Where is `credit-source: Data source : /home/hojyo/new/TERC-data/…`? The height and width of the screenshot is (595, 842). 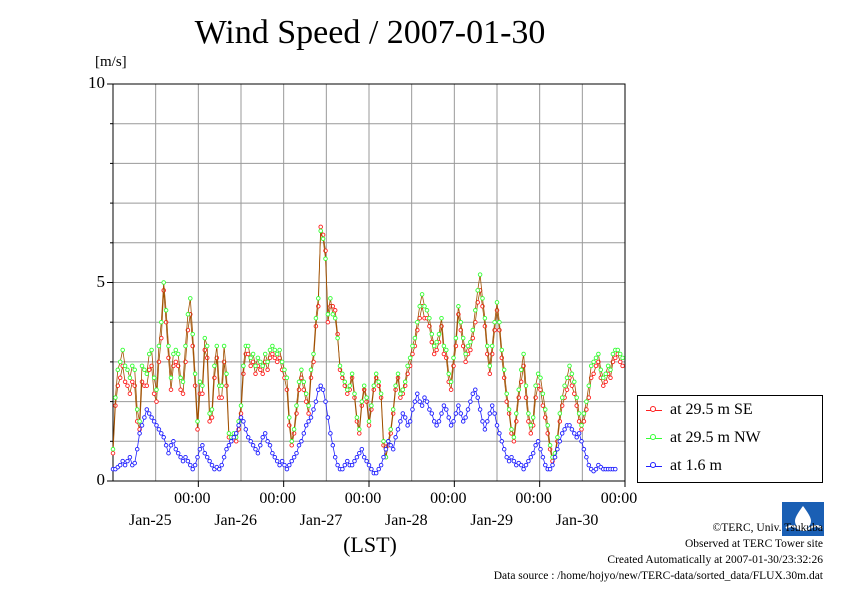
credit-source: Data source : /home/hojyo/new/TERC-data/… is located at coordinates (658, 576).